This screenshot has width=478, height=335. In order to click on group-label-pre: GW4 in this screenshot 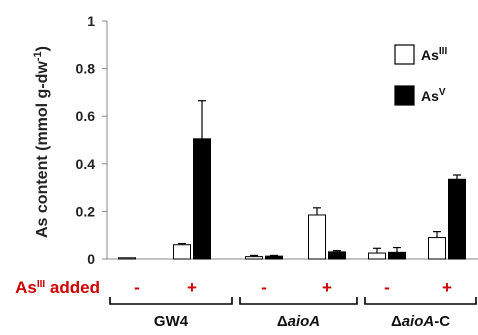, I will do `click(171, 321)`.